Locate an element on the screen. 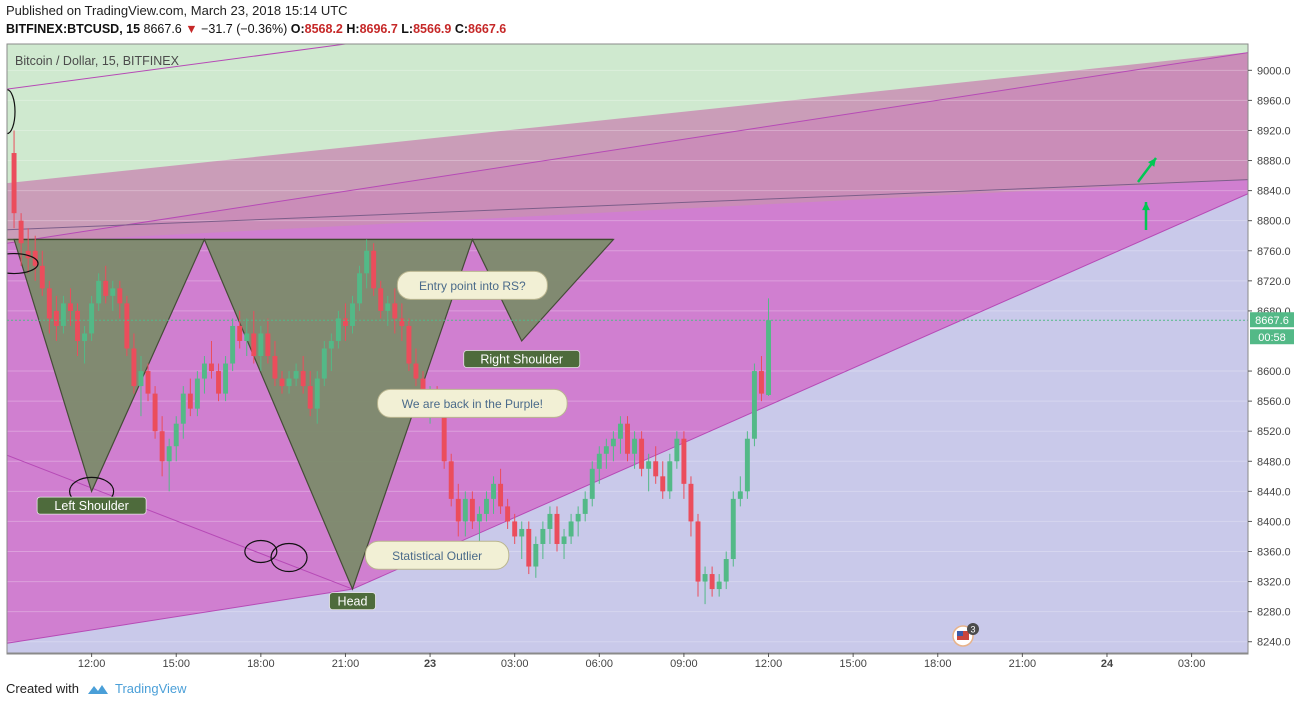 The width and height of the screenshot is (1301, 707). low-label: L: is located at coordinates (407, 29).